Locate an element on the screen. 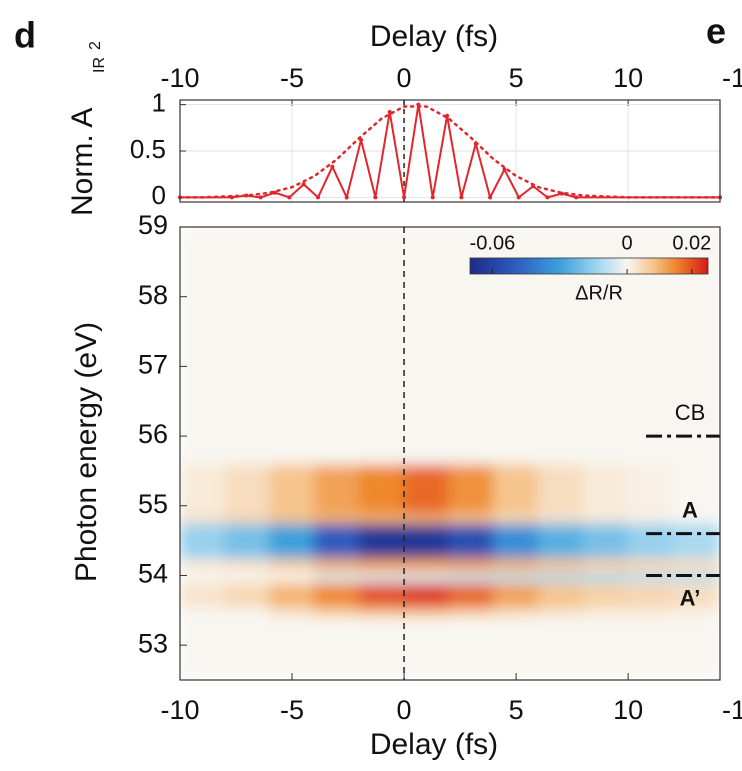 The height and width of the screenshot is (771, 742). data-line is located at coordinates (450, 152).